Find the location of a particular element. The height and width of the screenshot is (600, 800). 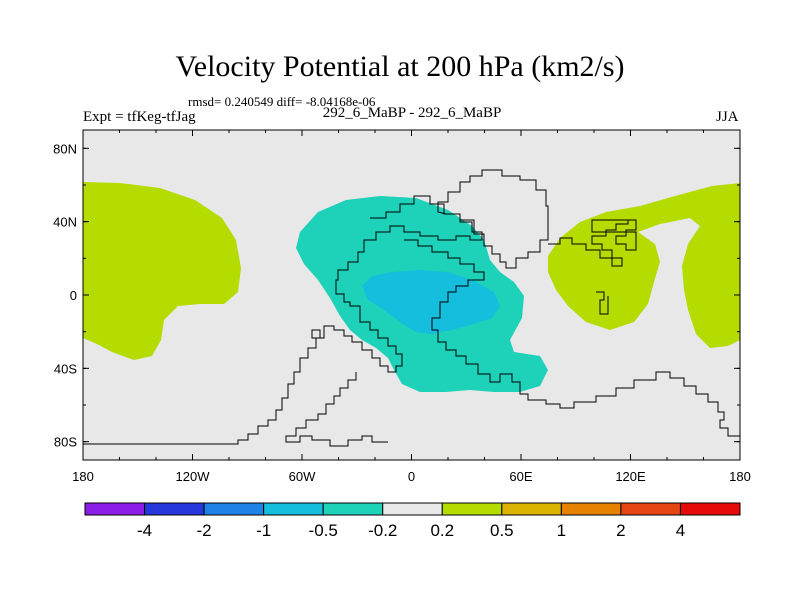

season-label: JJA is located at coordinates (727, 117).